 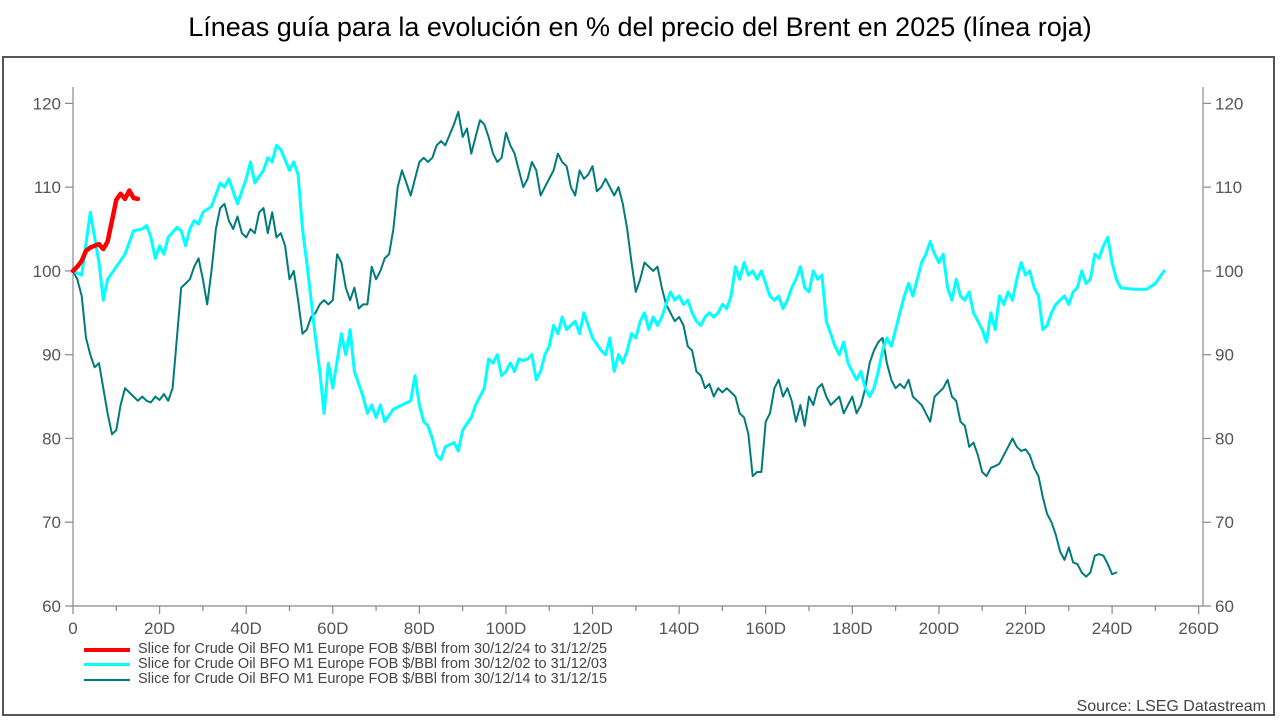 What do you see at coordinates (1228, 187) in the screenshot?
I see `y-tick-label-right: 110` at bounding box center [1228, 187].